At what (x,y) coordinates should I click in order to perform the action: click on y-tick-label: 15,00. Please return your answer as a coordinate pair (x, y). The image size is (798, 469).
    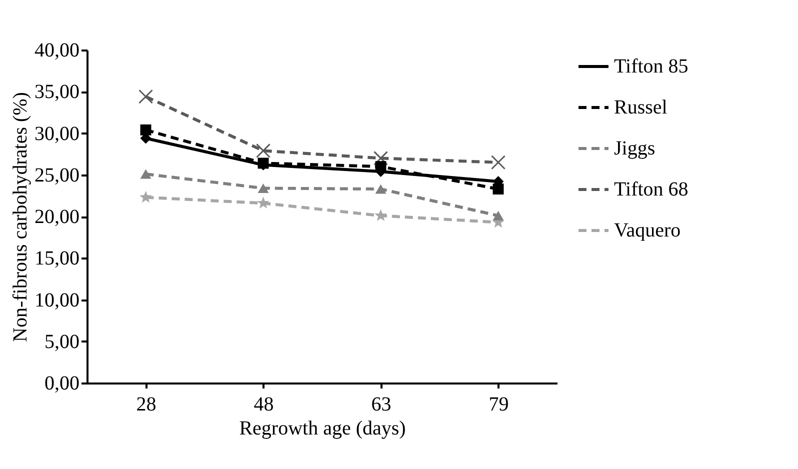
    Looking at the image, I should click on (57, 259).